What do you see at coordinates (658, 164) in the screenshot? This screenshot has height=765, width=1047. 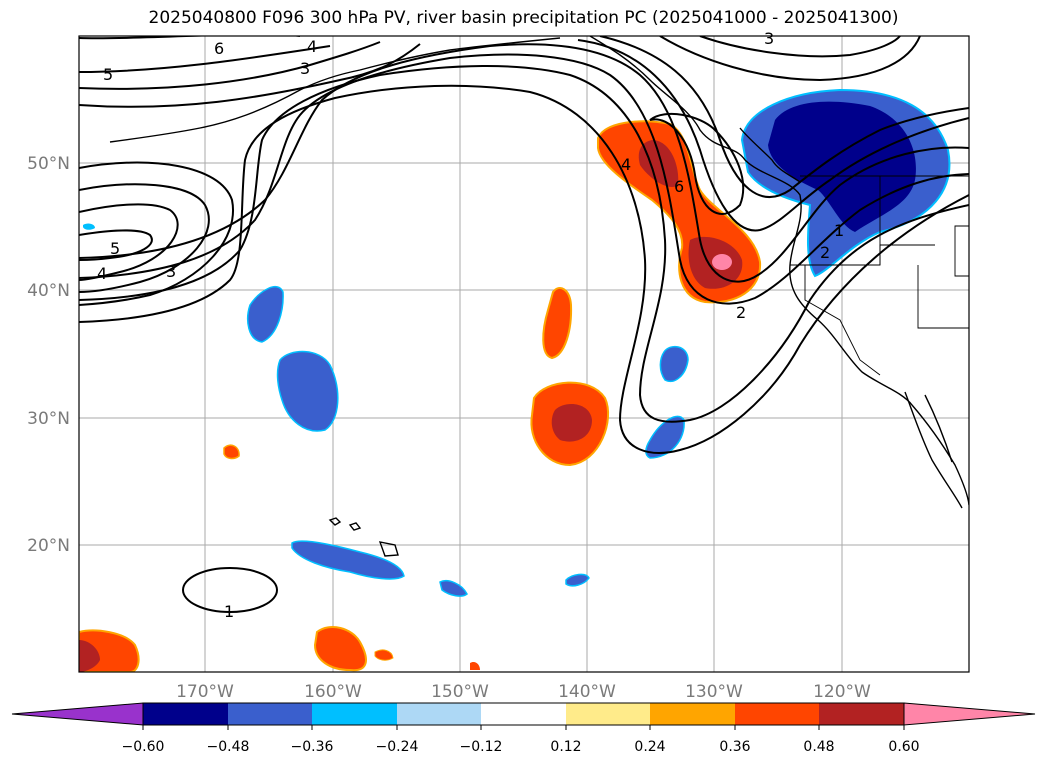 I see `precip-positive-band-core` at bounding box center [658, 164].